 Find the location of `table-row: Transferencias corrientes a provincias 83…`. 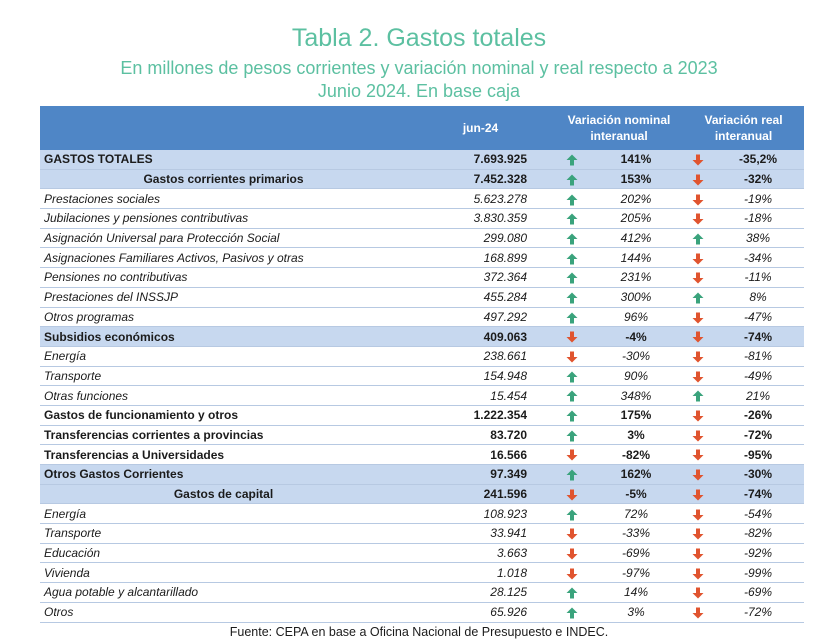

table-row: Transferencias corrientes a provincias 83… is located at coordinates (422, 435).